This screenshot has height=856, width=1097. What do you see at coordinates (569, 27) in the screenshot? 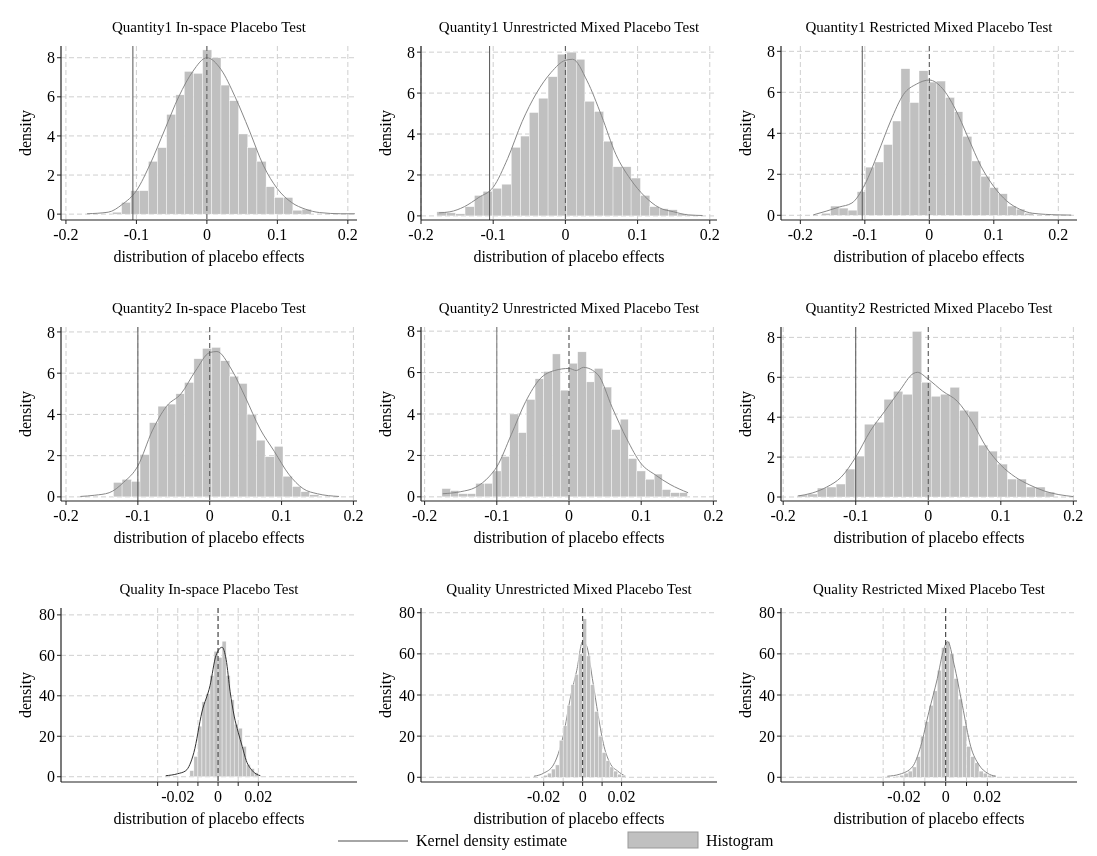
I see `chart-title: Quantity1 Unrestricted Mixed Placebo Test` at bounding box center [569, 27].